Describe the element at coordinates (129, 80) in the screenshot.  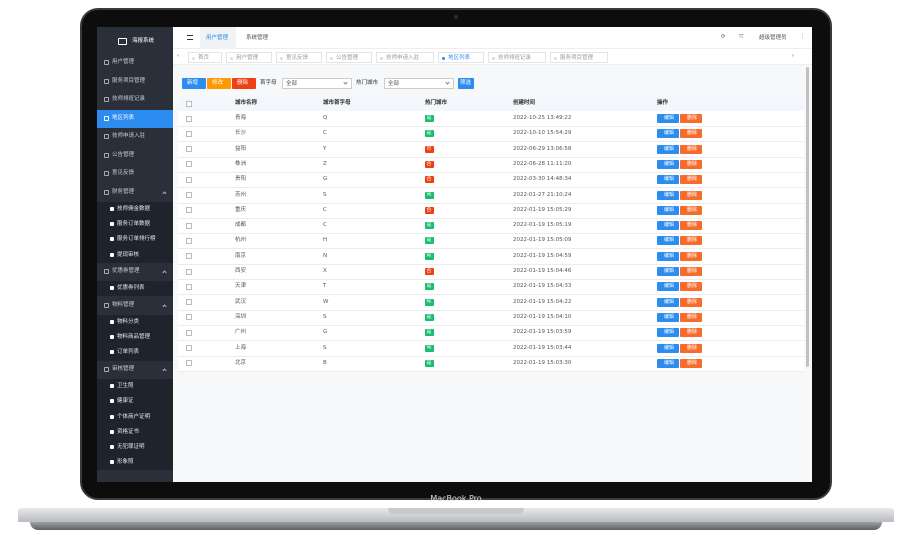
I see `menu-item: 服务项目管理` at that location.